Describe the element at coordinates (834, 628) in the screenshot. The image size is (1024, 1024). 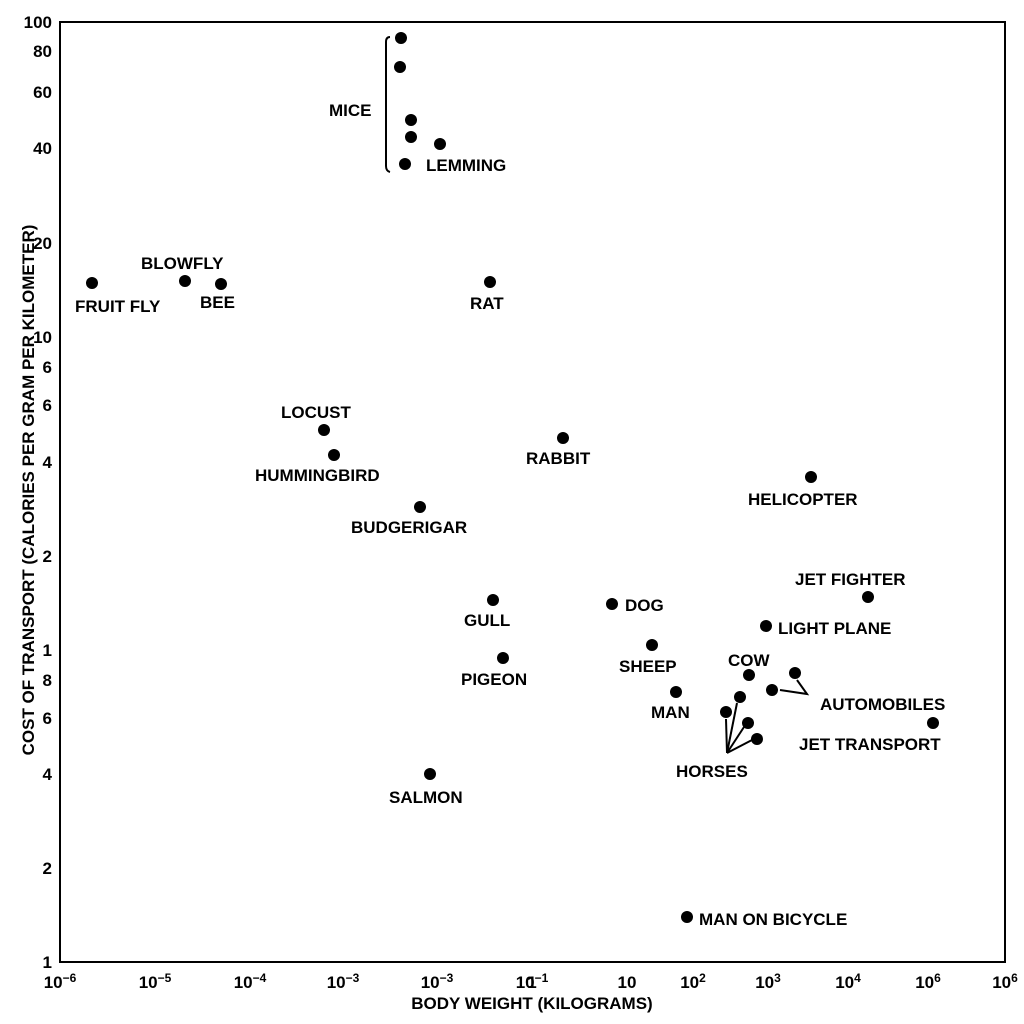
I see `label-light-plane: LIGHT PLANE` at that location.